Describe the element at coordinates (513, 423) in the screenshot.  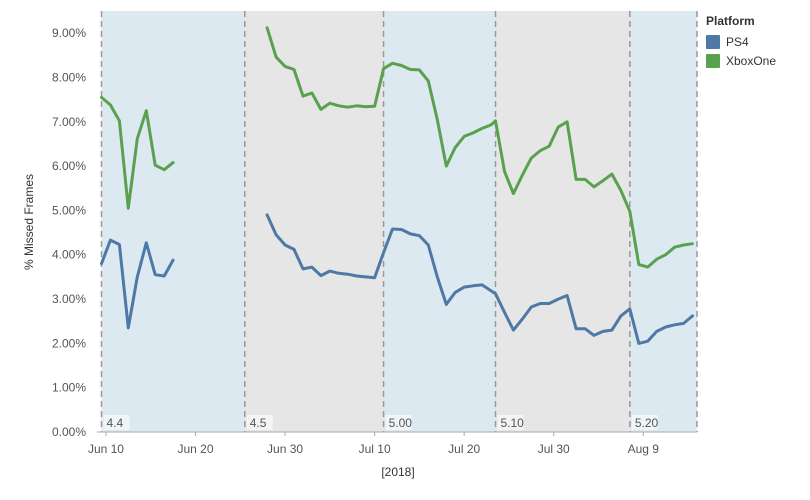
I see `band-label: 5.10` at that location.